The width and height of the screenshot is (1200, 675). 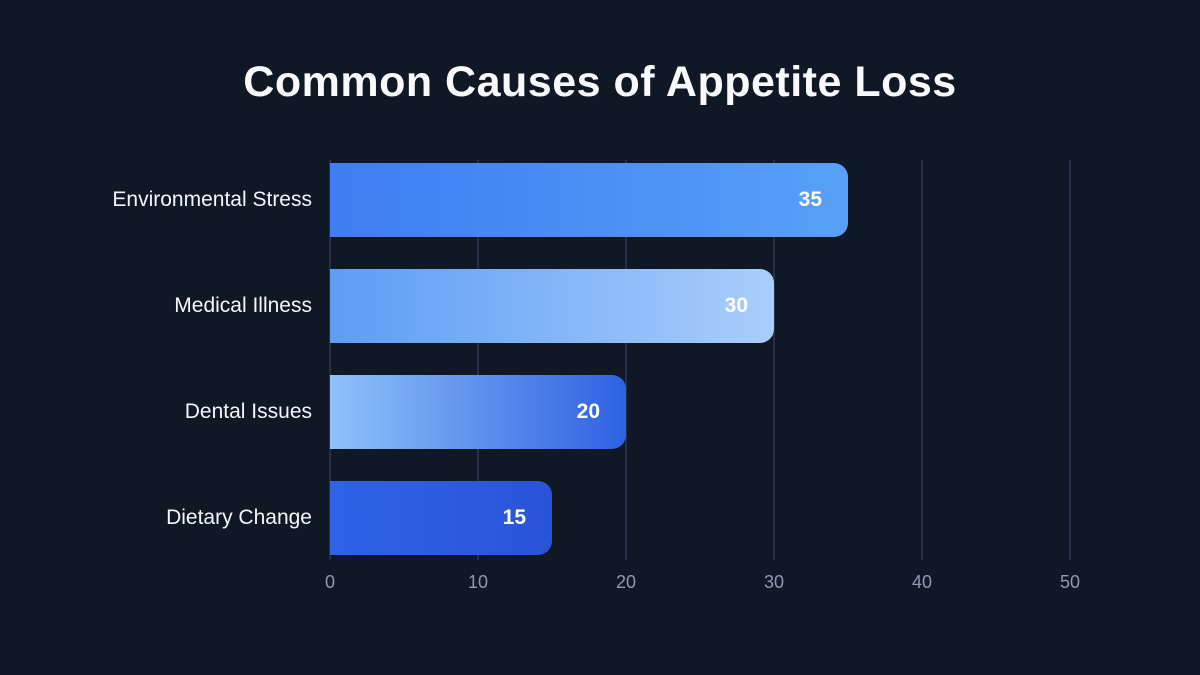 What do you see at coordinates (922, 582) in the screenshot?
I see `x-tick-label: 40` at bounding box center [922, 582].